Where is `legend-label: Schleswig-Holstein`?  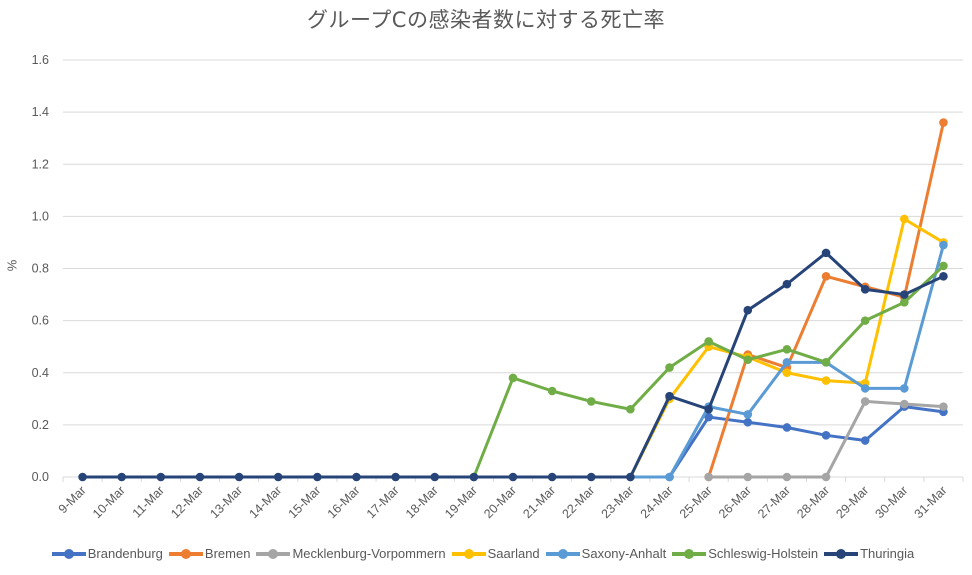 legend-label: Schleswig-Holstein is located at coordinates (763, 553).